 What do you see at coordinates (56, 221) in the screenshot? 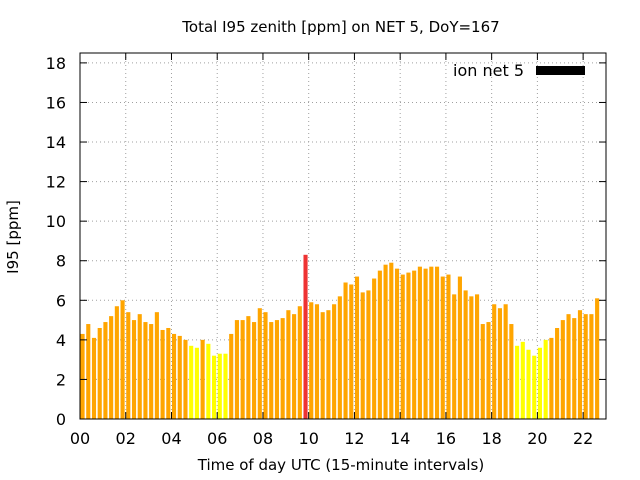
I see `y-tick-label: 10` at bounding box center [56, 221].